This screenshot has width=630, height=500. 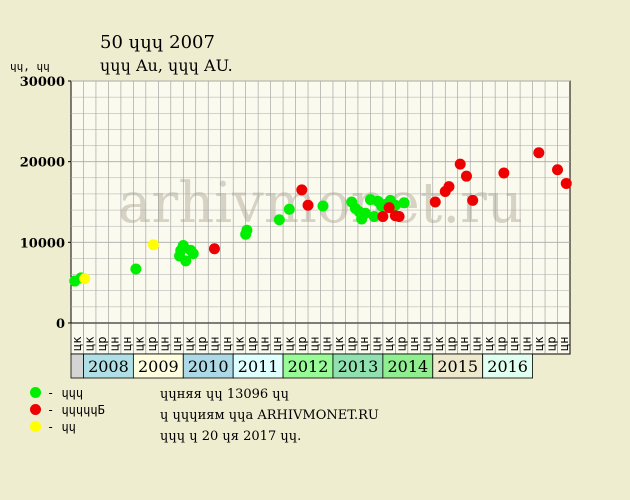 I want to click on y-tick-label: 0, so click(x=60, y=324).